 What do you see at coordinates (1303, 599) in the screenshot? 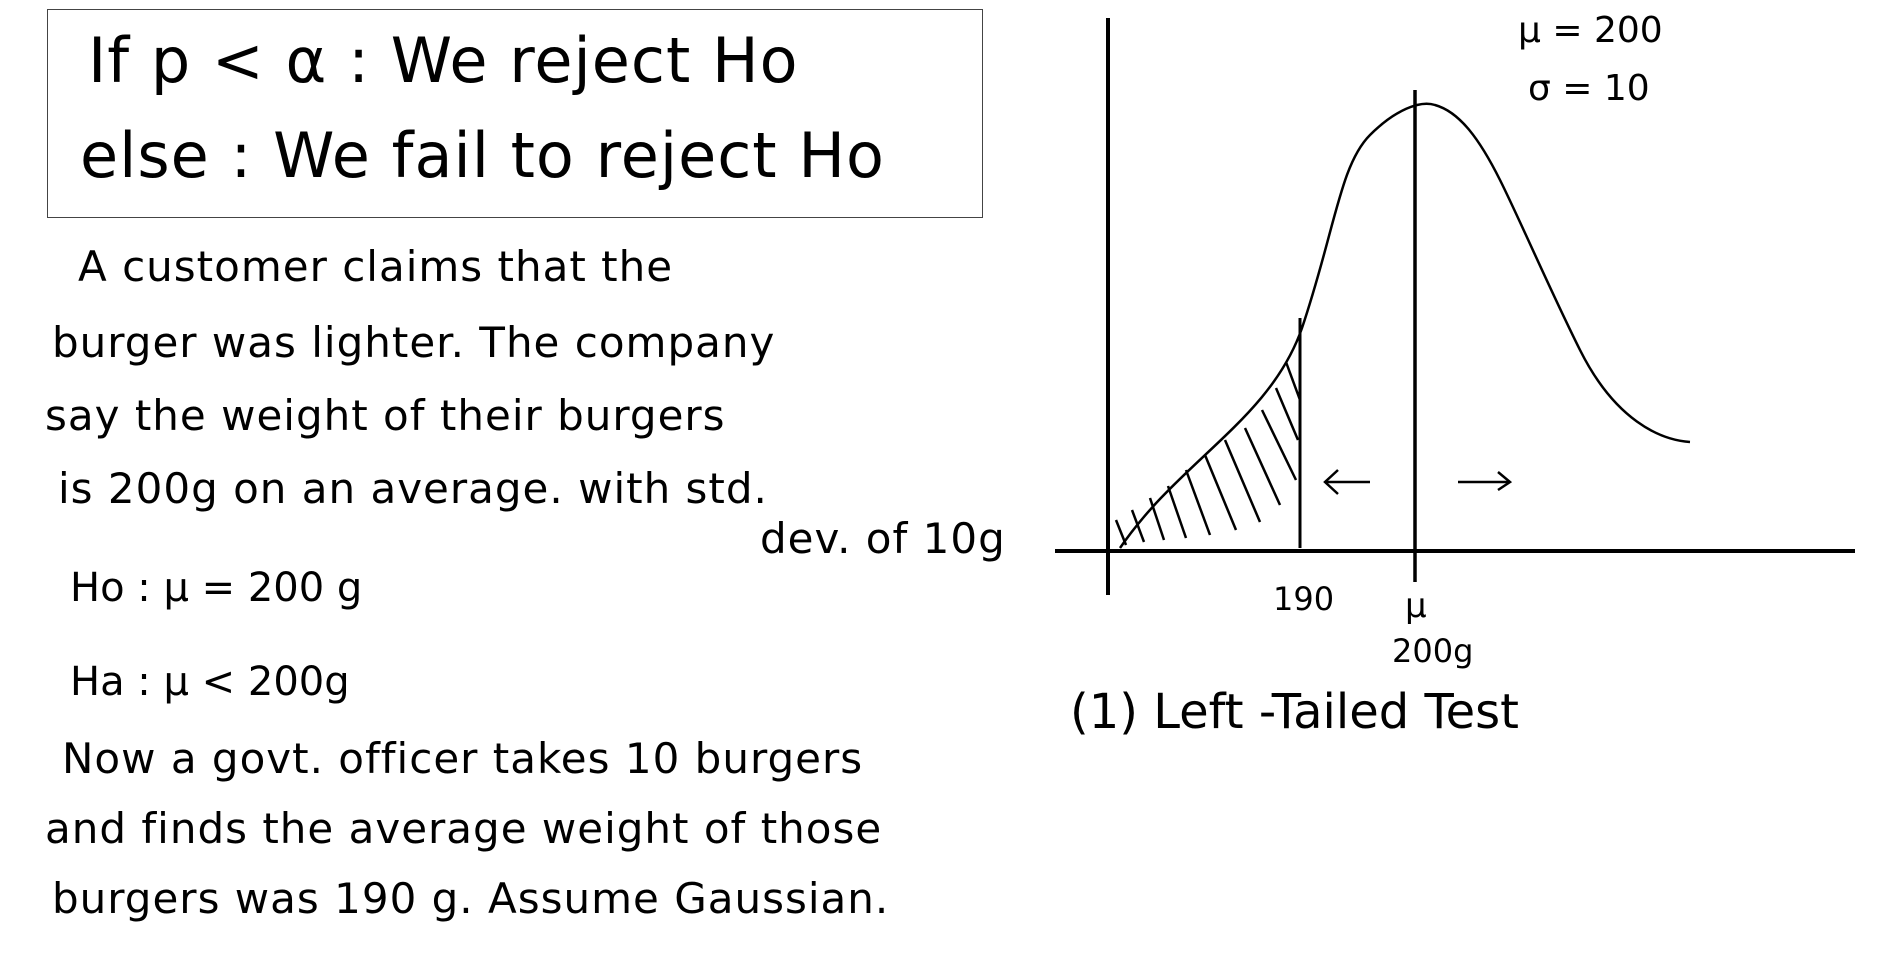
I see `critical-value-label: 190` at bounding box center [1303, 599].